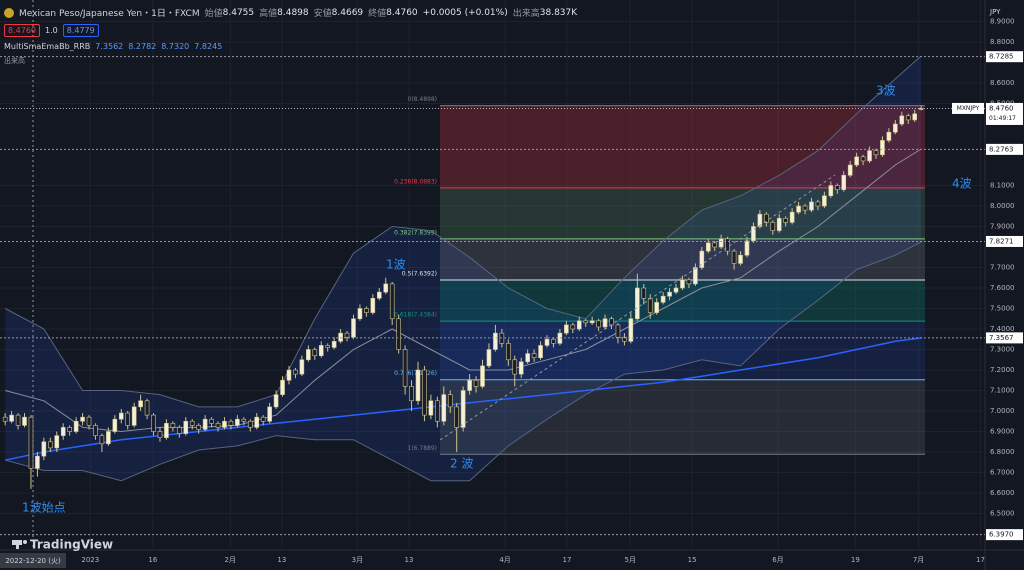  I want to click on fib-label: 1(6.7889), so click(423, 448).